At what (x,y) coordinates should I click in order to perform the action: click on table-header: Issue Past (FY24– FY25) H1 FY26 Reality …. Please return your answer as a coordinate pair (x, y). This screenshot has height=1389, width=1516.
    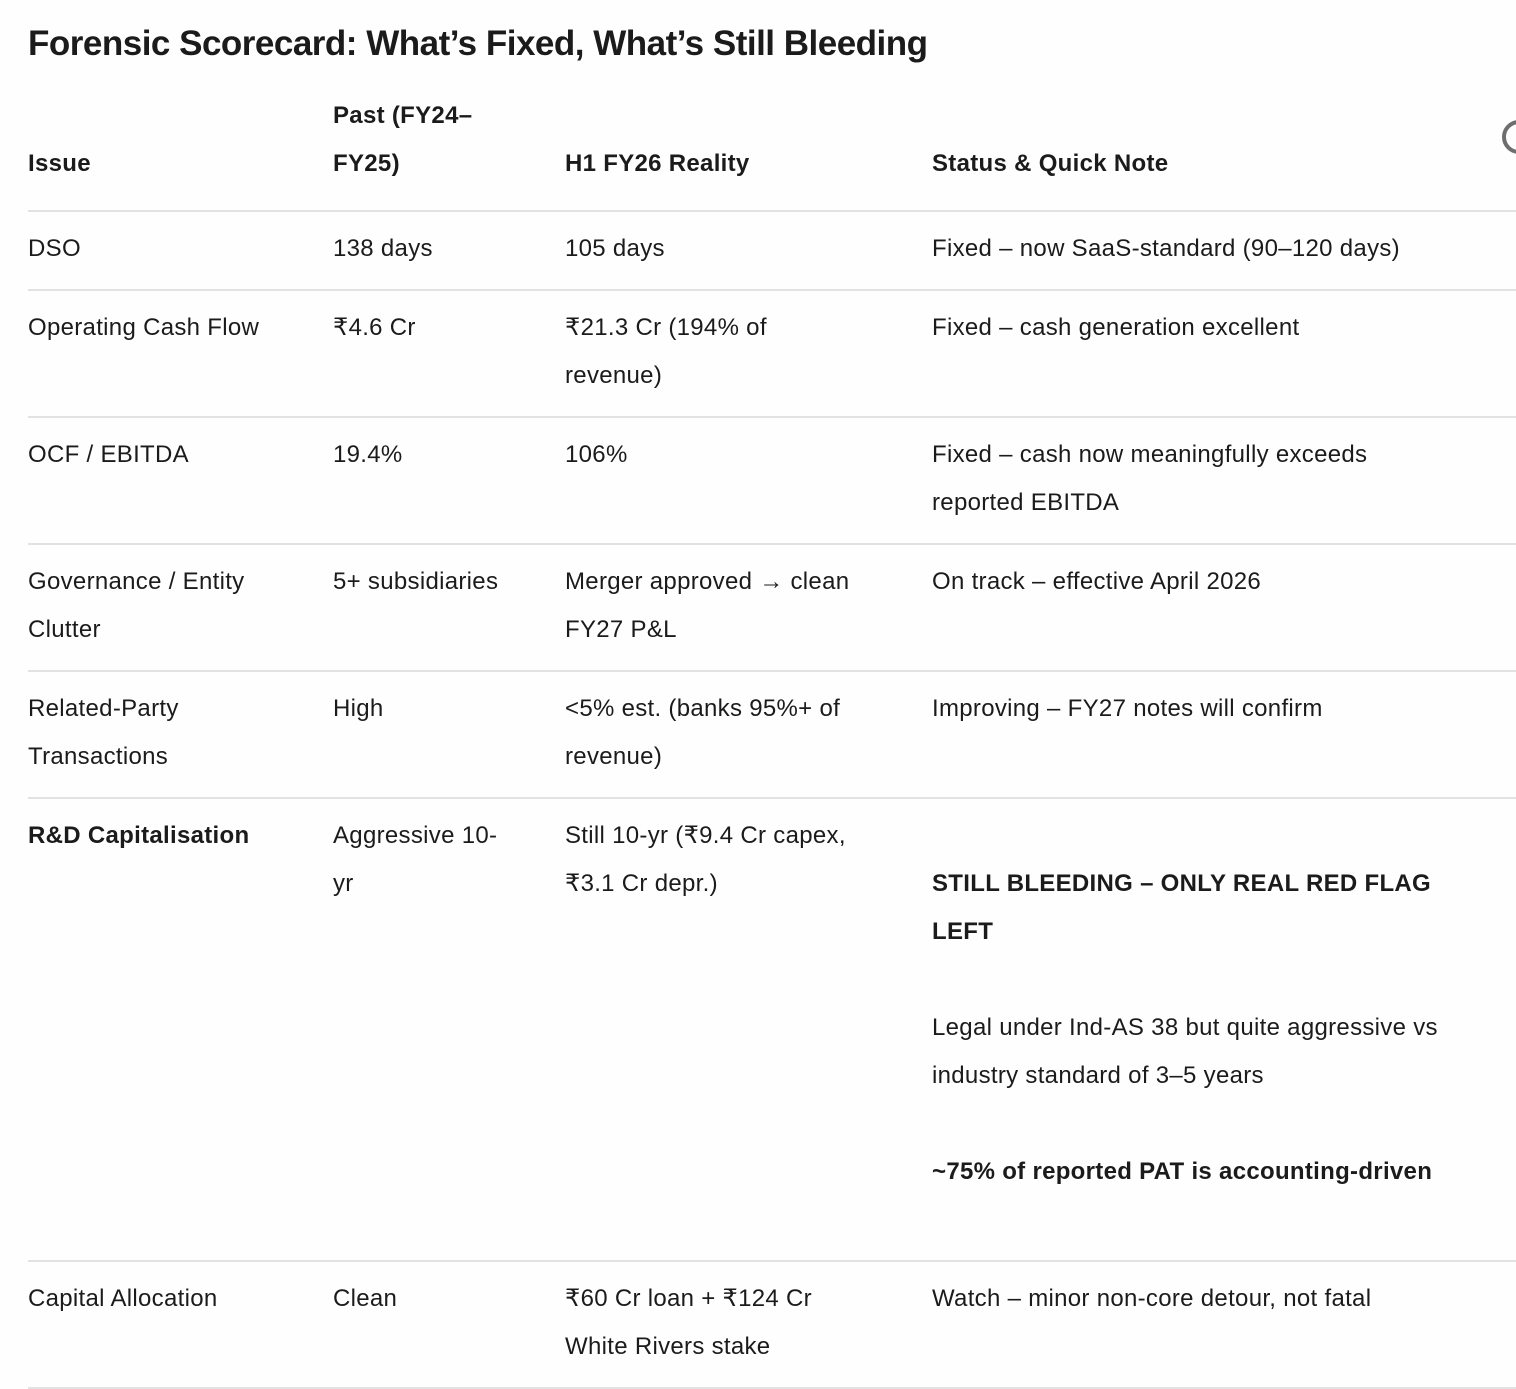
    Looking at the image, I should click on (772, 143).